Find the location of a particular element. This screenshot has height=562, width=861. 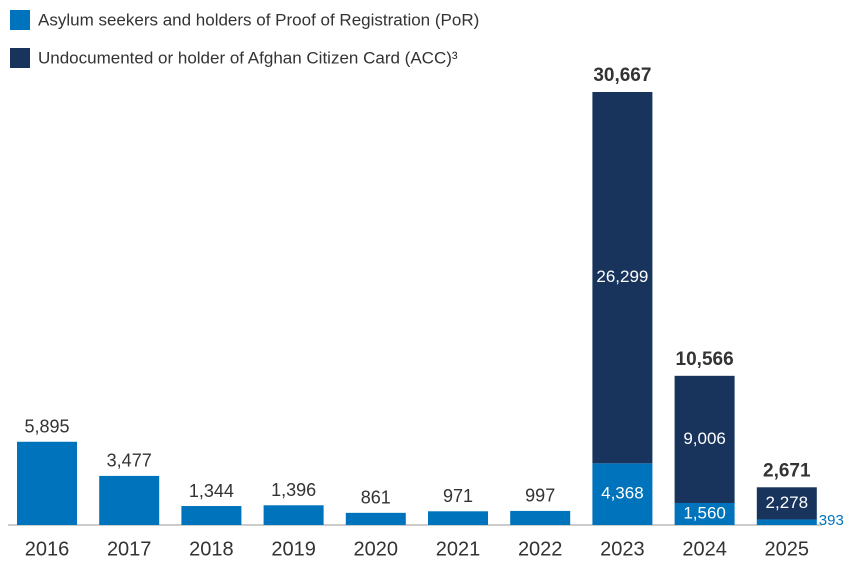

x-tick-label: 2018 is located at coordinates (211, 549).